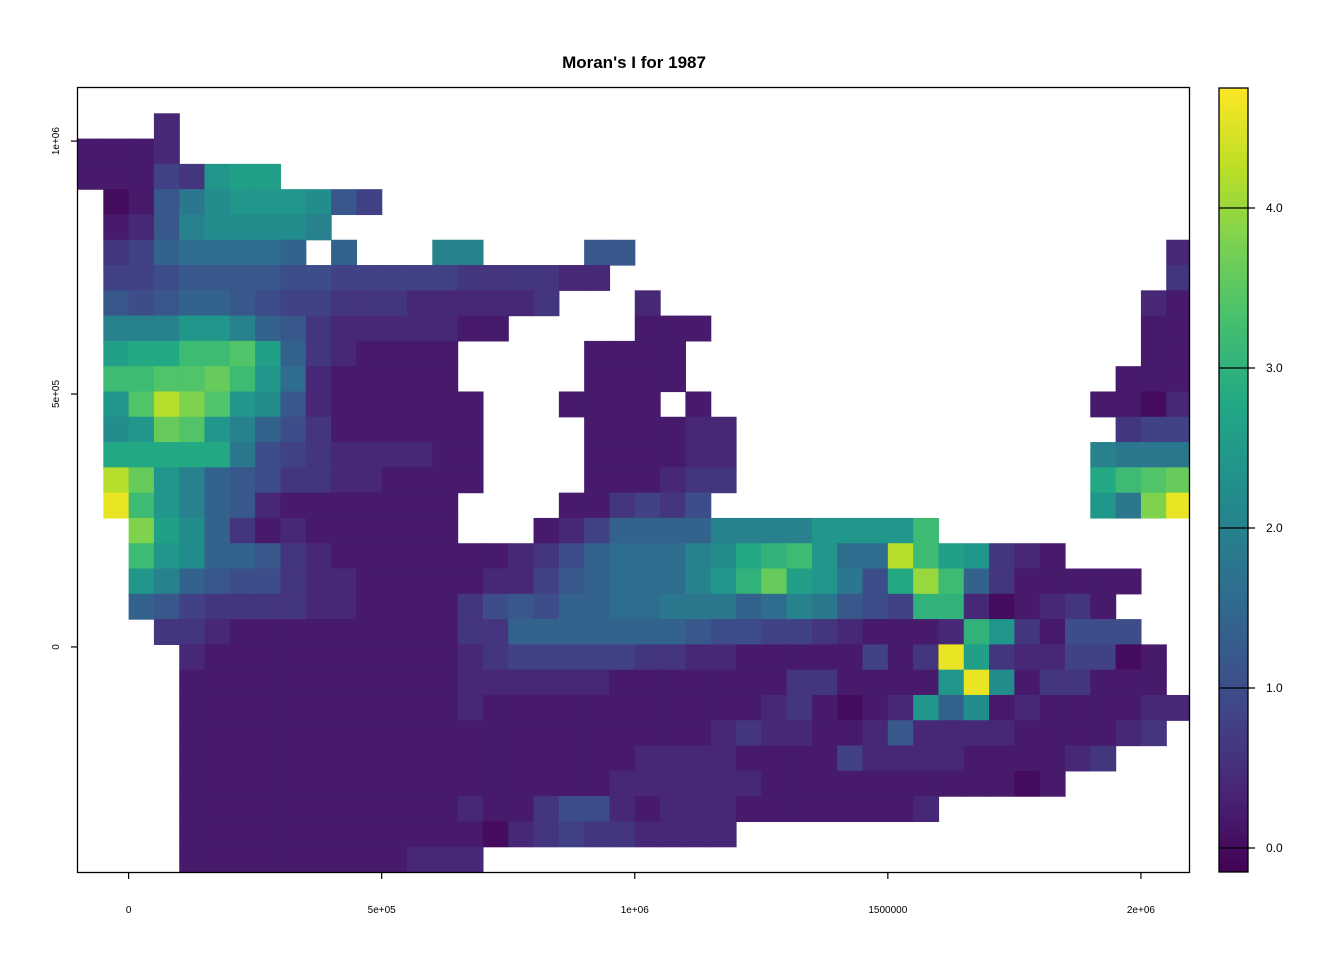 The width and height of the screenshot is (1344, 960). Describe the element at coordinates (1274, 688) in the screenshot. I see `legend-tick-label: 1.0` at that location.